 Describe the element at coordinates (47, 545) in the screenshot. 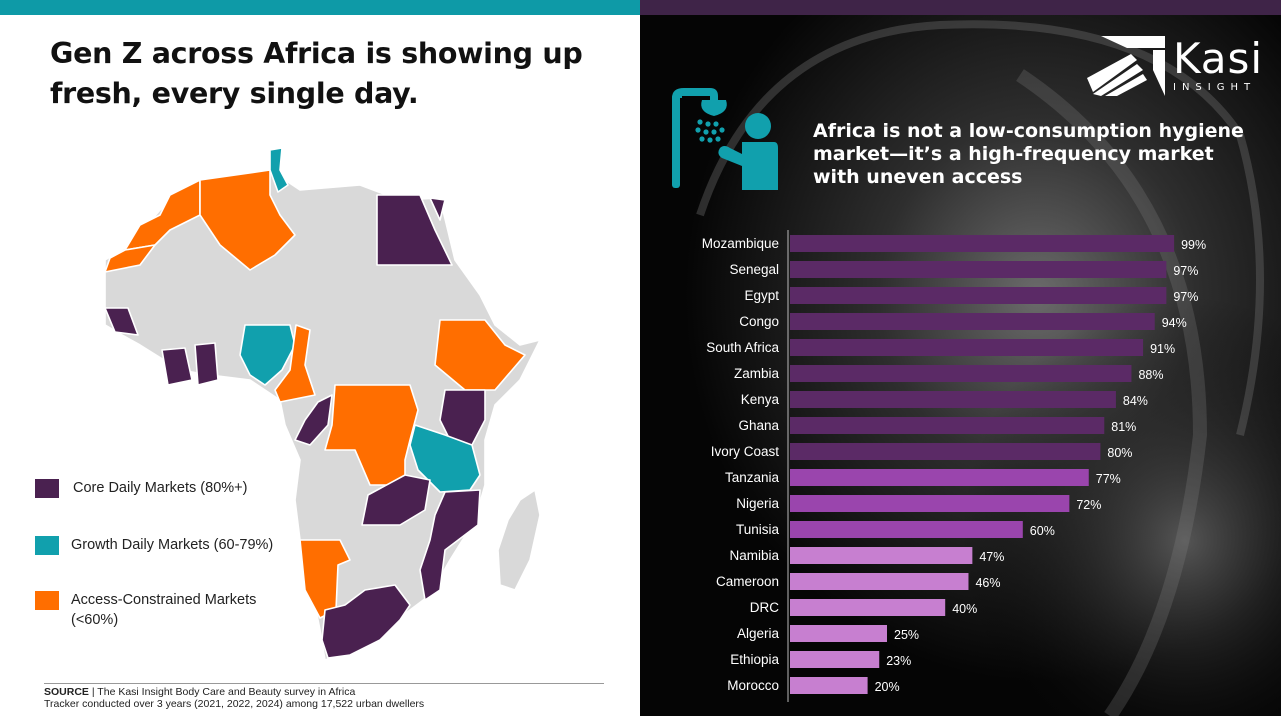

I see `legend-swatch-growth` at that location.